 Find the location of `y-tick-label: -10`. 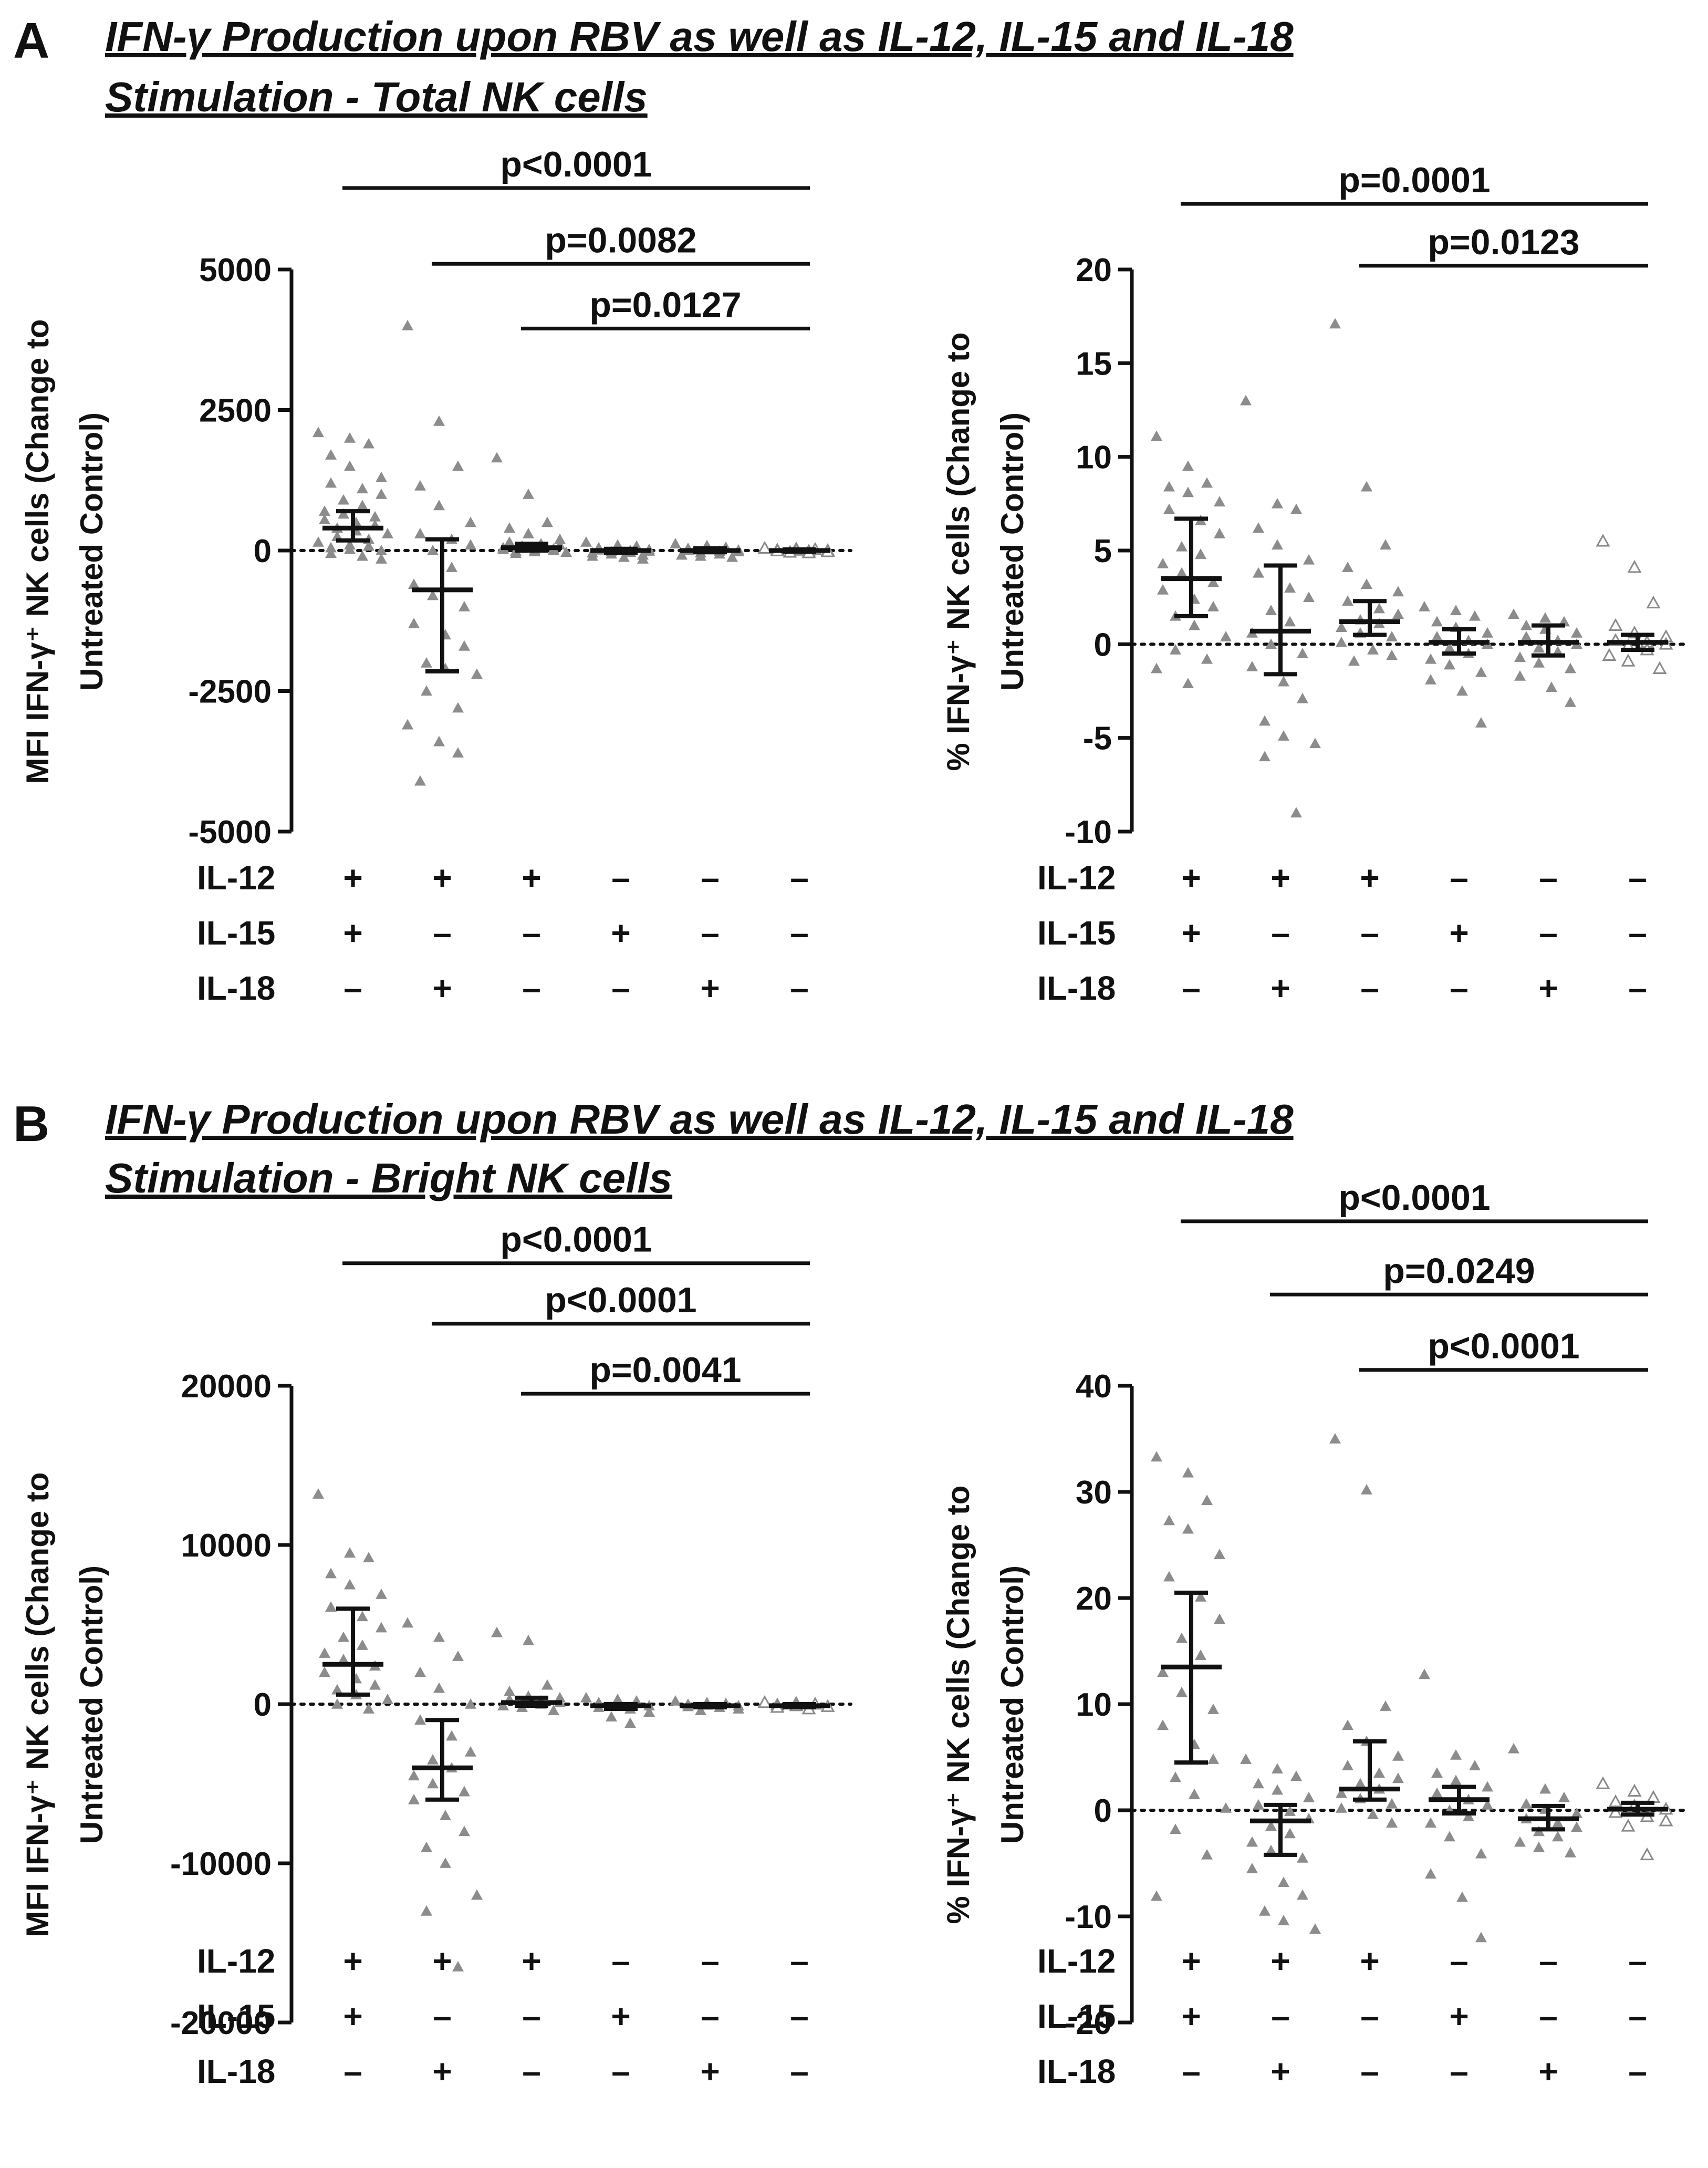

y-tick-label: -10 is located at coordinates (1088, 832).